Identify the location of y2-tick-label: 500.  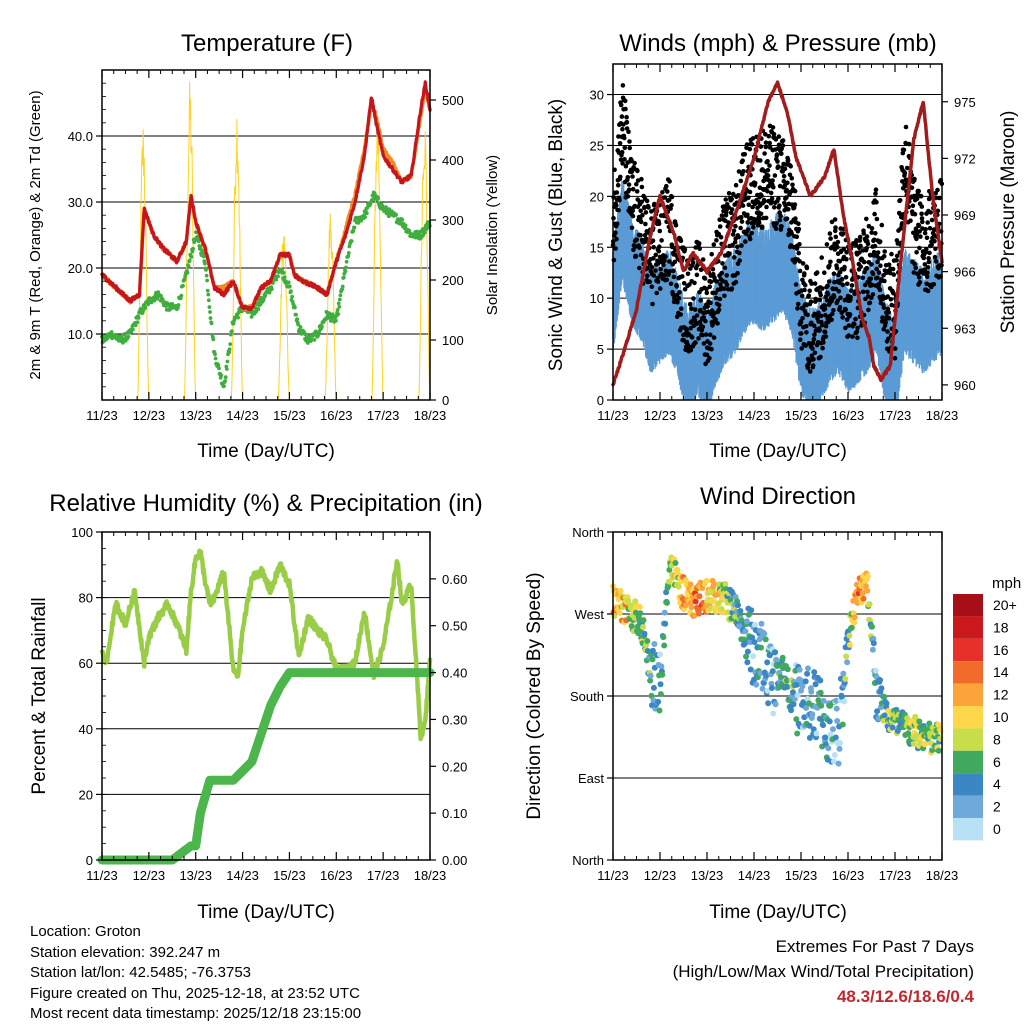
(453, 100).